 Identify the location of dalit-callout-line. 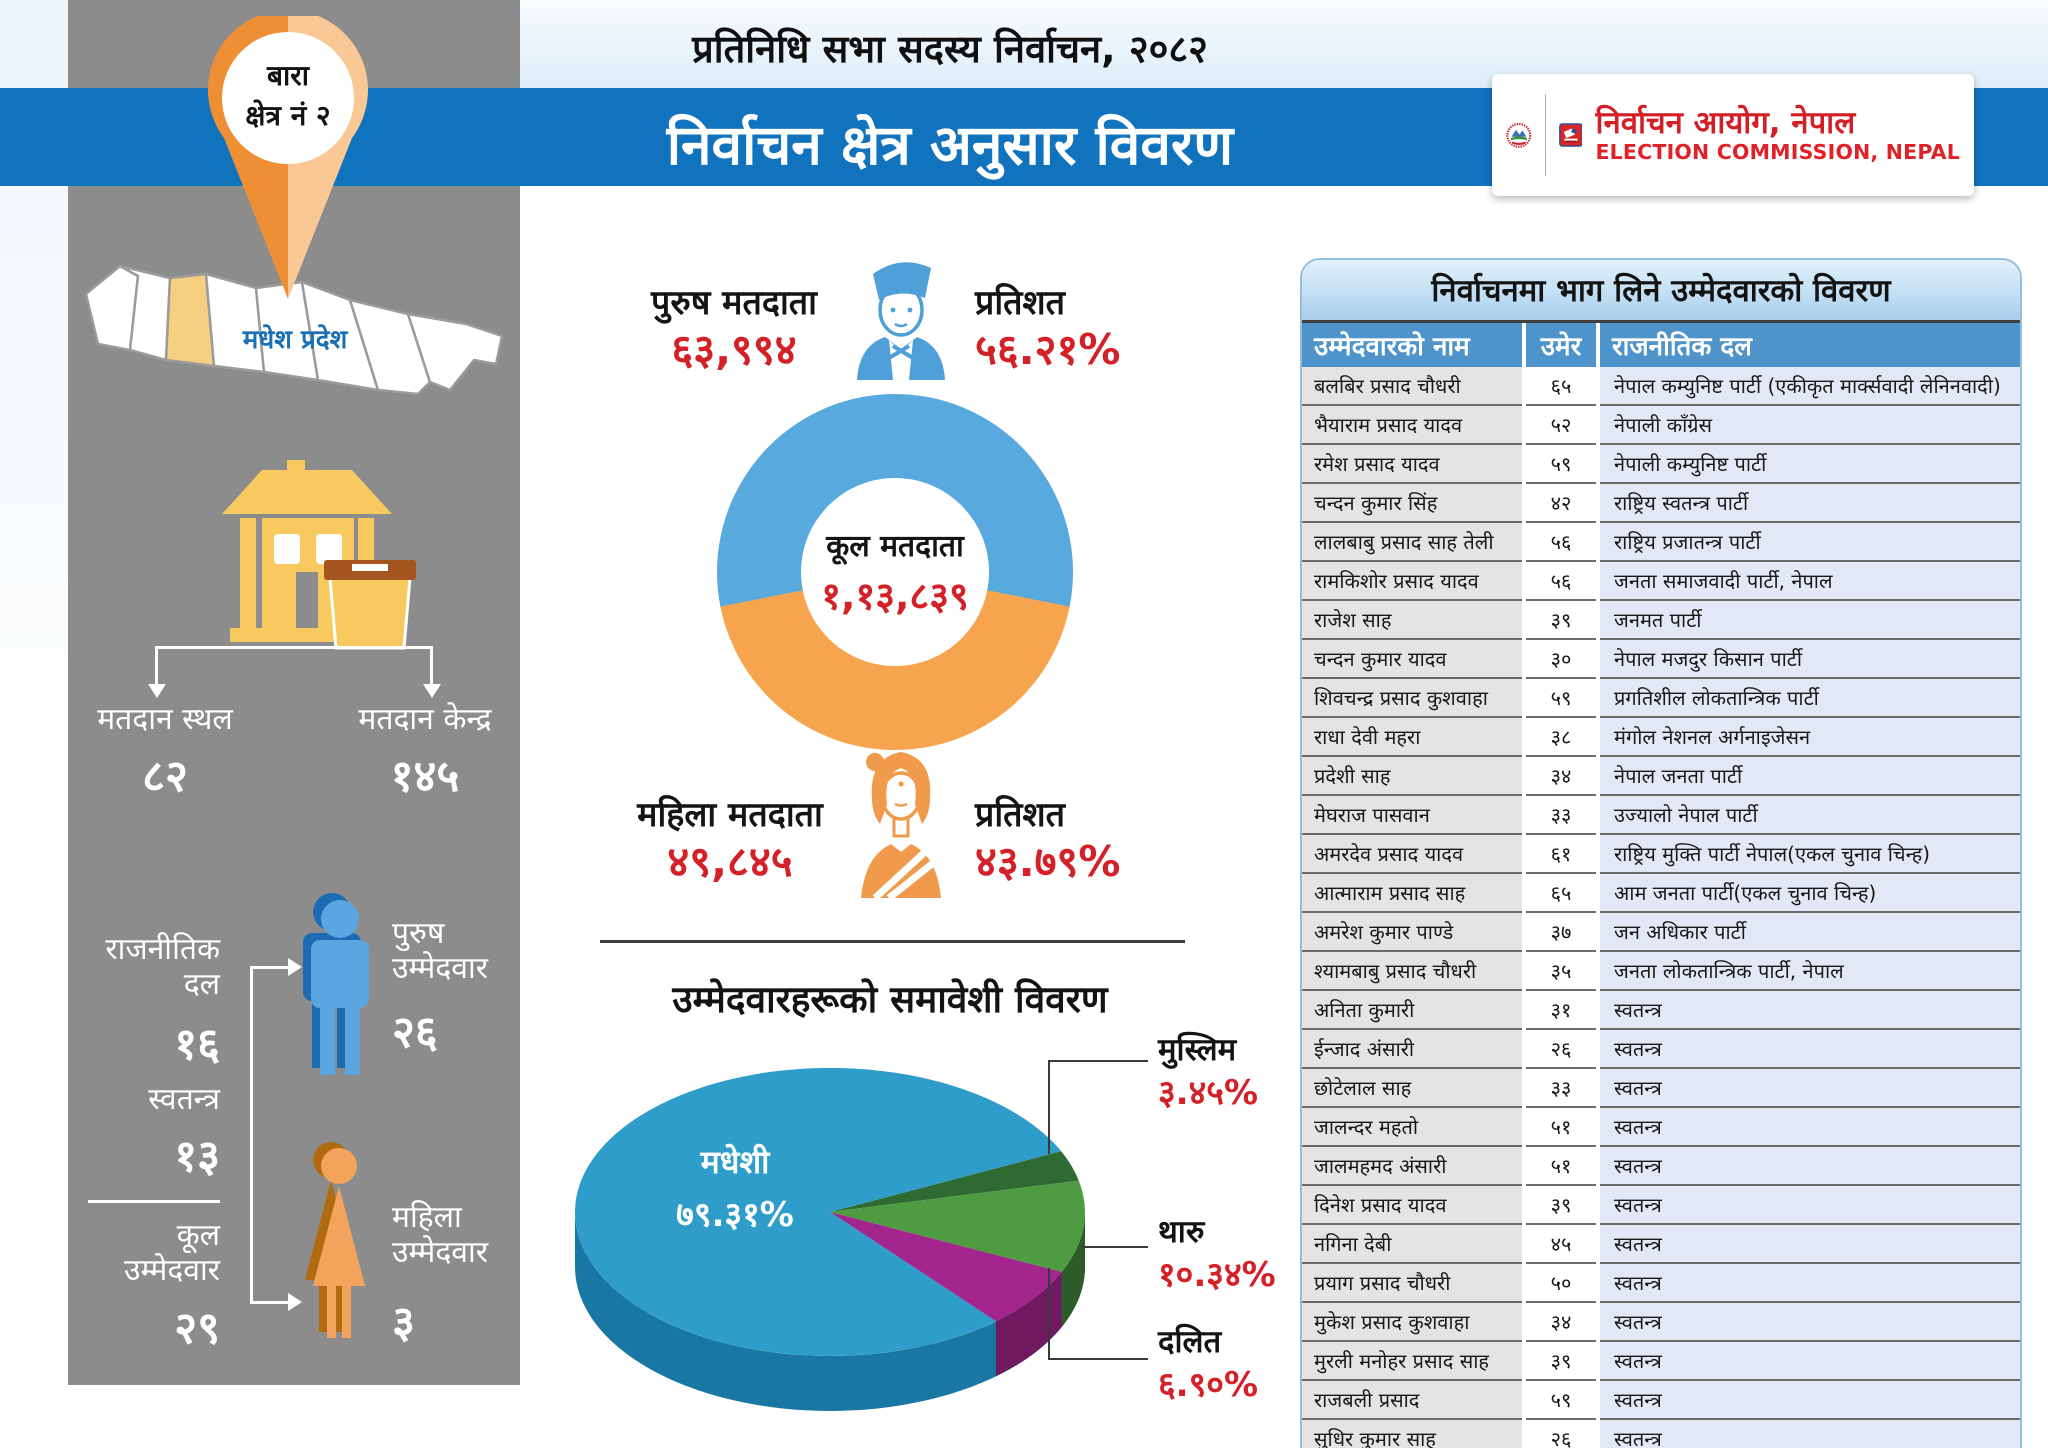
(1049, 1314).